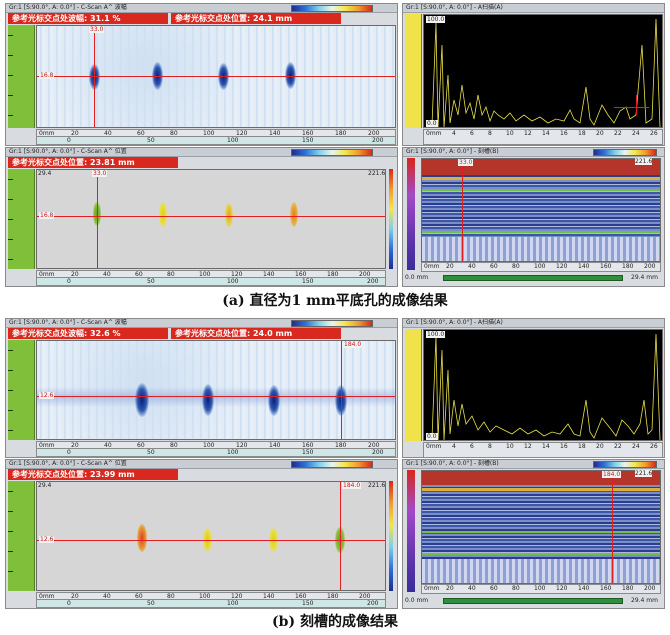 This screenshot has height=635, width=670. Describe the element at coordinates (411, 214) in the screenshot. I see `depth-color-bar` at that location.